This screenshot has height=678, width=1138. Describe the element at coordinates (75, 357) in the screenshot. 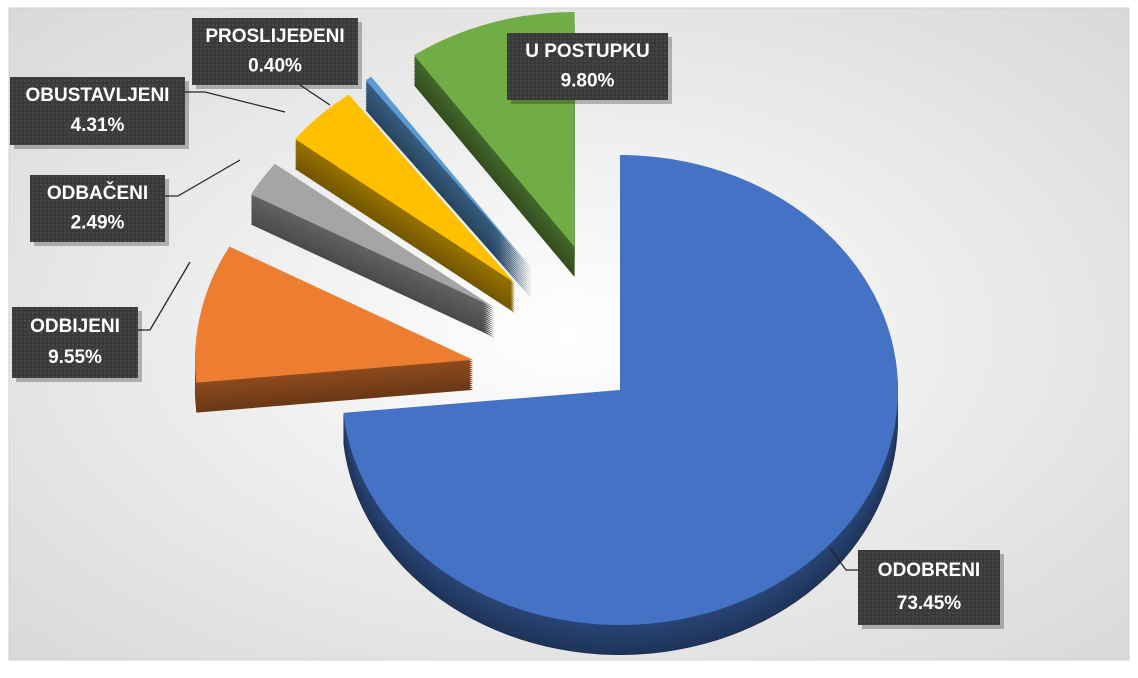

I see `label-value: 9.55%` at that location.